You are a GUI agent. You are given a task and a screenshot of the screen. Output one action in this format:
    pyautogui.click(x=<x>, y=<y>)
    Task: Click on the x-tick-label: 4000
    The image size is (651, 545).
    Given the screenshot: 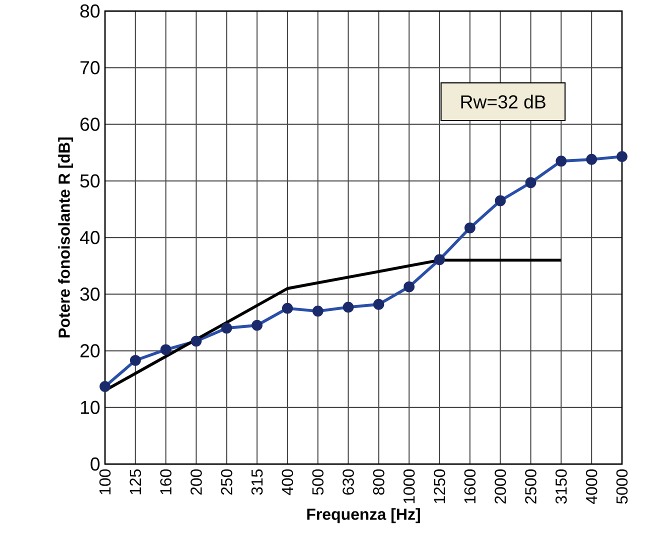 What is the action you would take?
    pyautogui.click(x=592, y=486)
    